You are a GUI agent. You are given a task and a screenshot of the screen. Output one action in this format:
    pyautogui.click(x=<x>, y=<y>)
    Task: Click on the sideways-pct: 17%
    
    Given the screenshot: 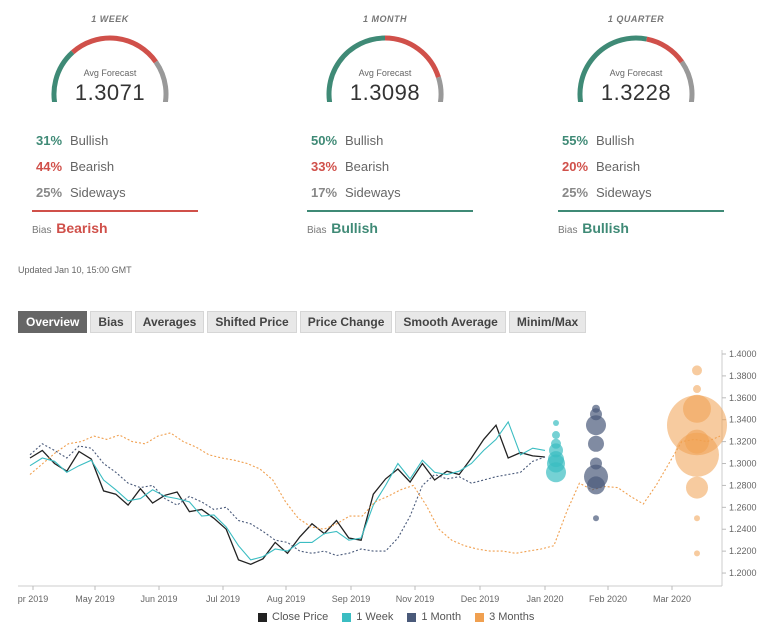 What is the action you would take?
    pyautogui.click(x=324, y=192)
    